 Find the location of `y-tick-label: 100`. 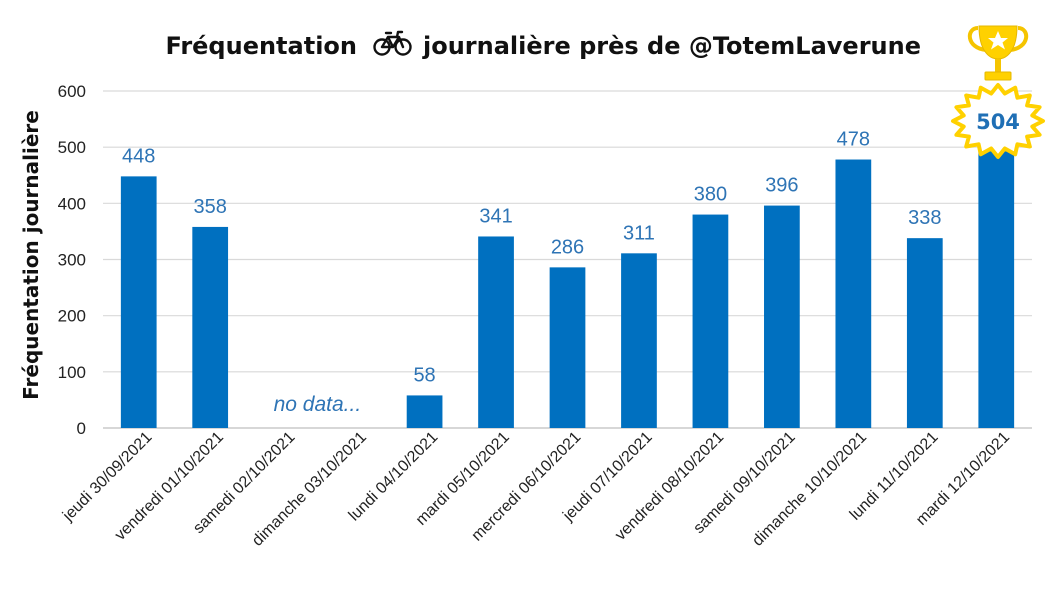

y-tick-label: 100 is located at coordinates (72, 372).